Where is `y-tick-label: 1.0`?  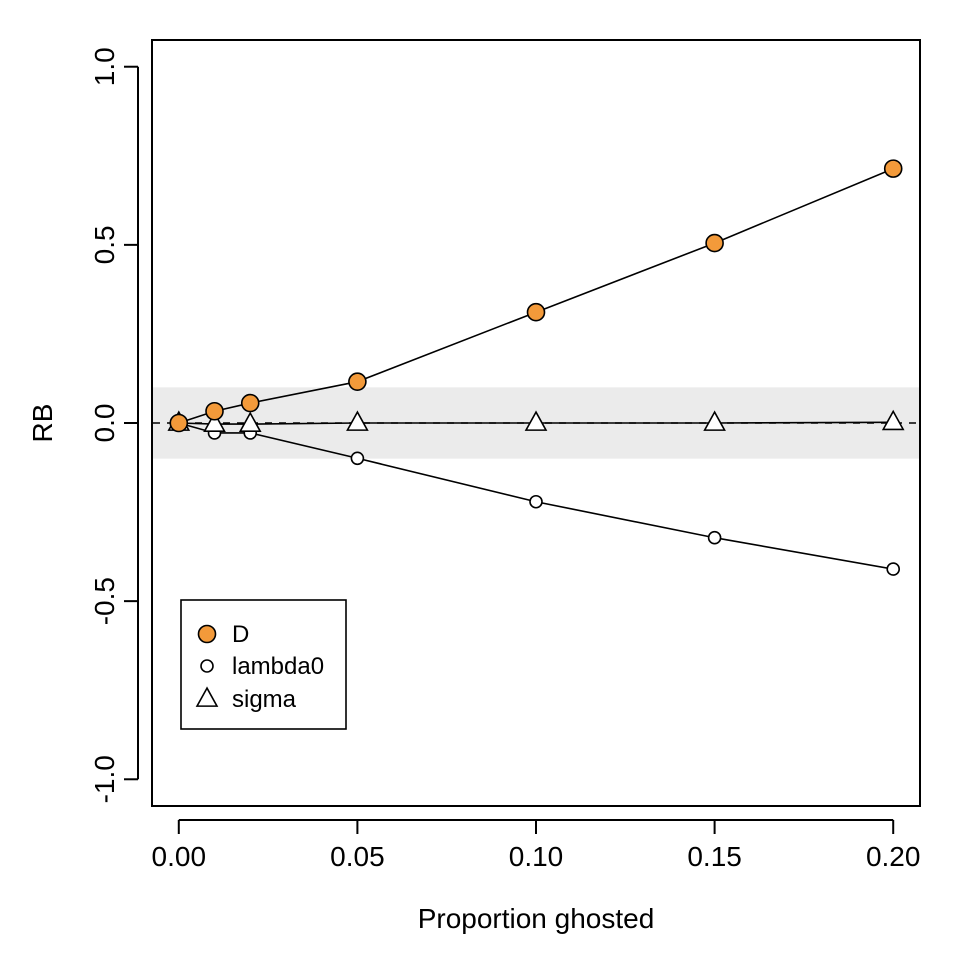
y-tick-label: 1.0 is located at coordinates (104, 66).